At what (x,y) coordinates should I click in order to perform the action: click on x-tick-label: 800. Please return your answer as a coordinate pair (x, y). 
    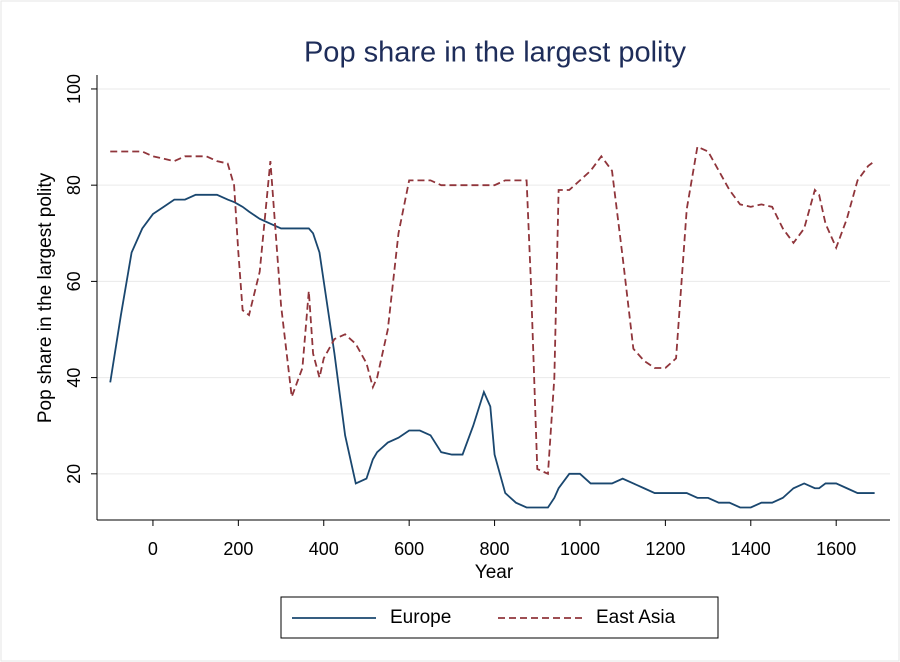
    Looking at the image, I should click on (495, 549).